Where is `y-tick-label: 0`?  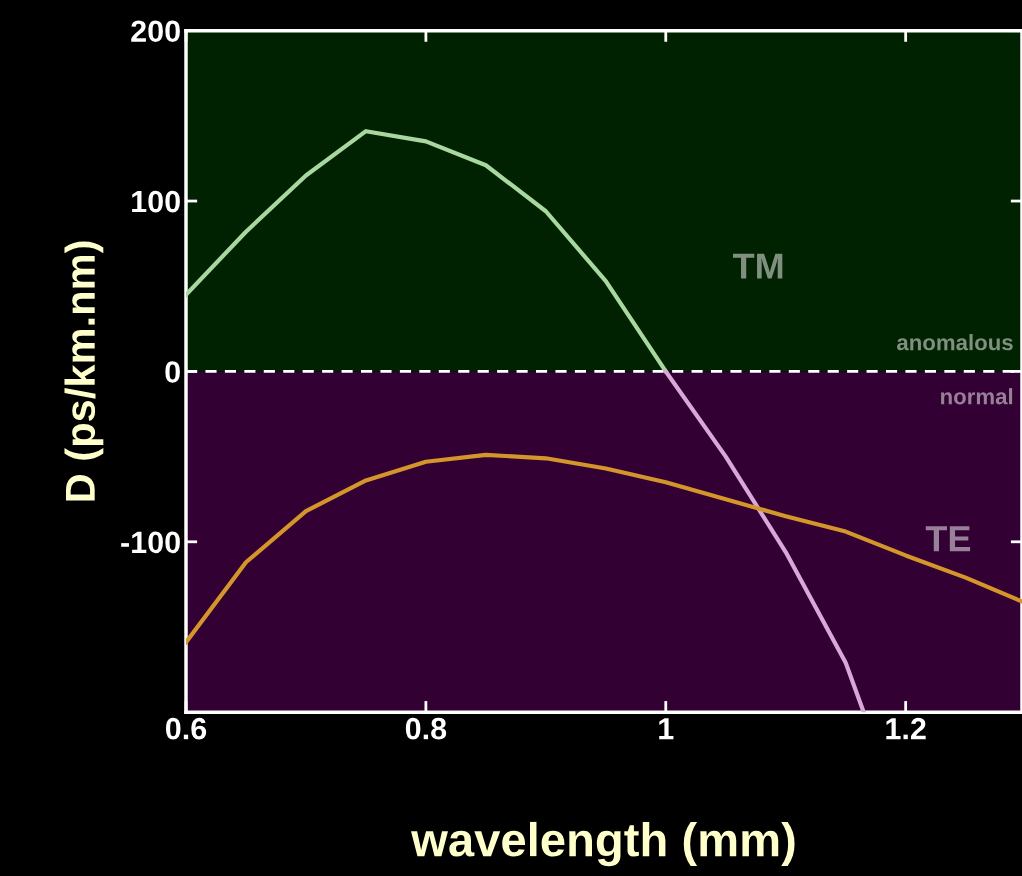
y-tick-label: 0 is located at coordinates (172, 372).